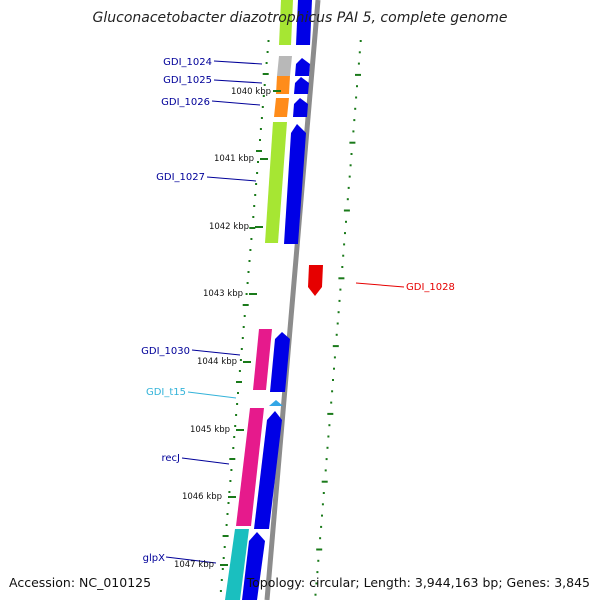 Image resolution: width=600 pixels, height=600 pixels. What do you see at coordinates (229, 227) in the screenshot?
I see `scale-label: 1042 kbp` at bounding box center [229, 227].